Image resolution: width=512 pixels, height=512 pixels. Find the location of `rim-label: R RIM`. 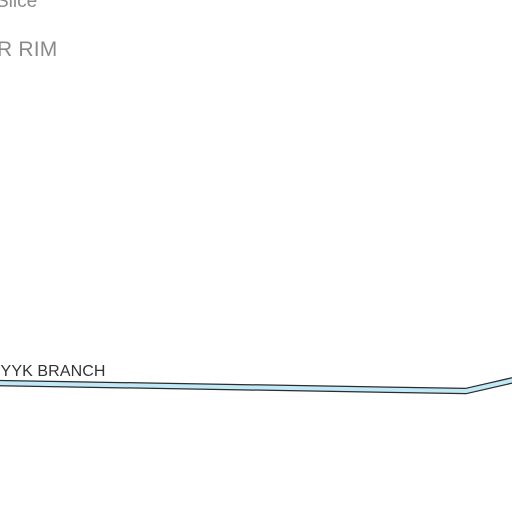

rim-label: R RIM is located at coordinates (29, 49).